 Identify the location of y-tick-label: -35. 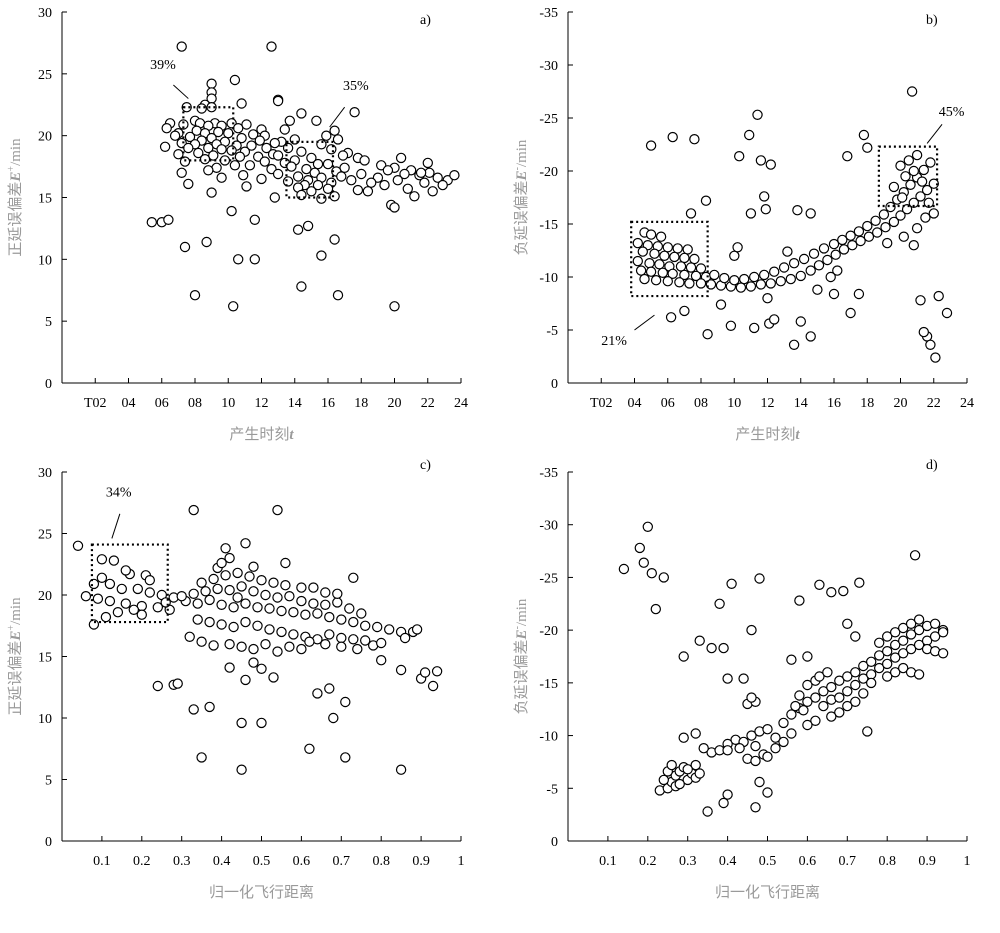
(548, 13).